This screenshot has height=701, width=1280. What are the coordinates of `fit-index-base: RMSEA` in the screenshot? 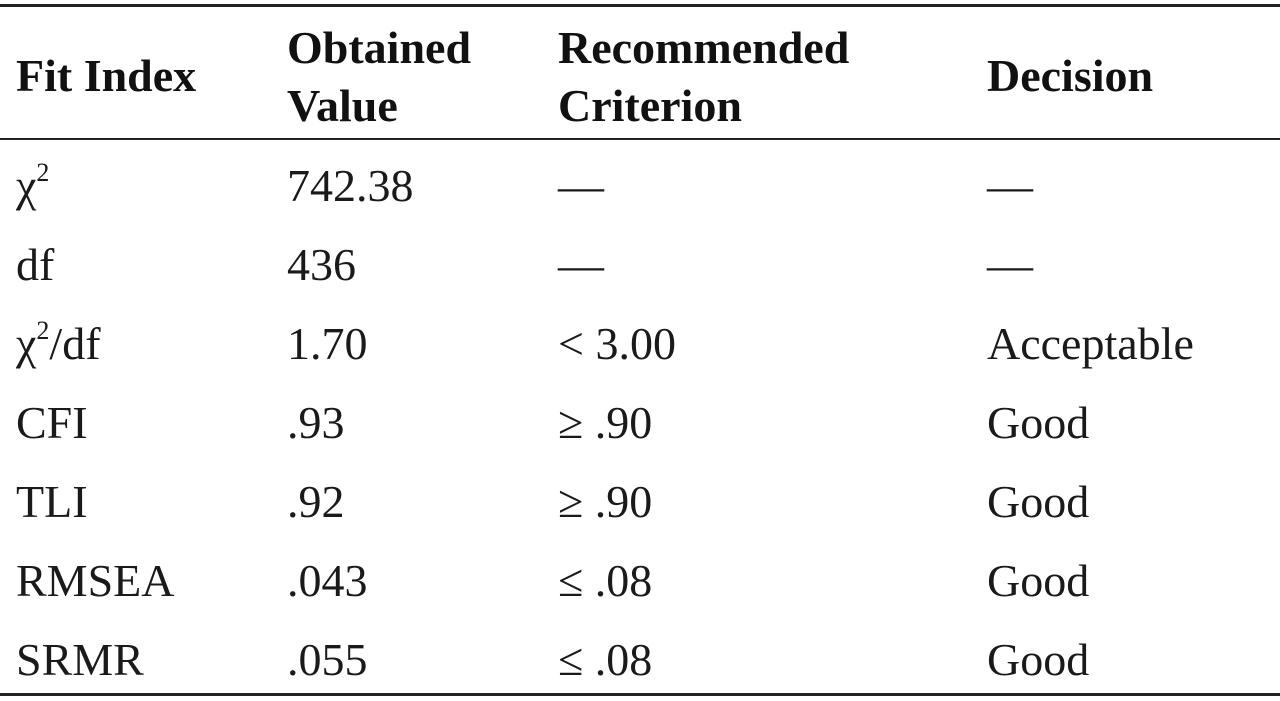 It's located at (95, 580).